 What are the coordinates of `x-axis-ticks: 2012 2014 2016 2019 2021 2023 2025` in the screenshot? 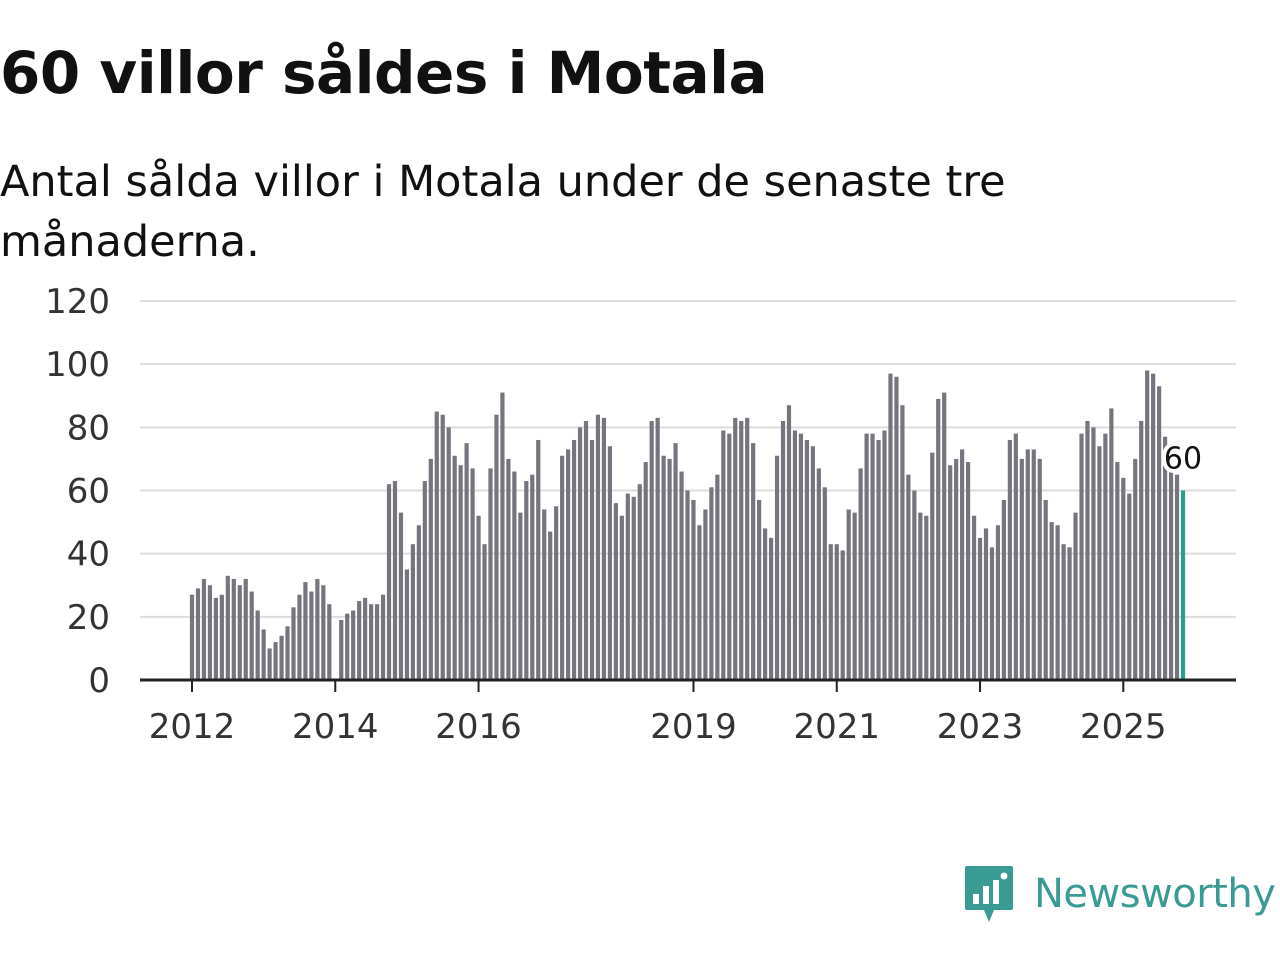 It's located at (658, 713).